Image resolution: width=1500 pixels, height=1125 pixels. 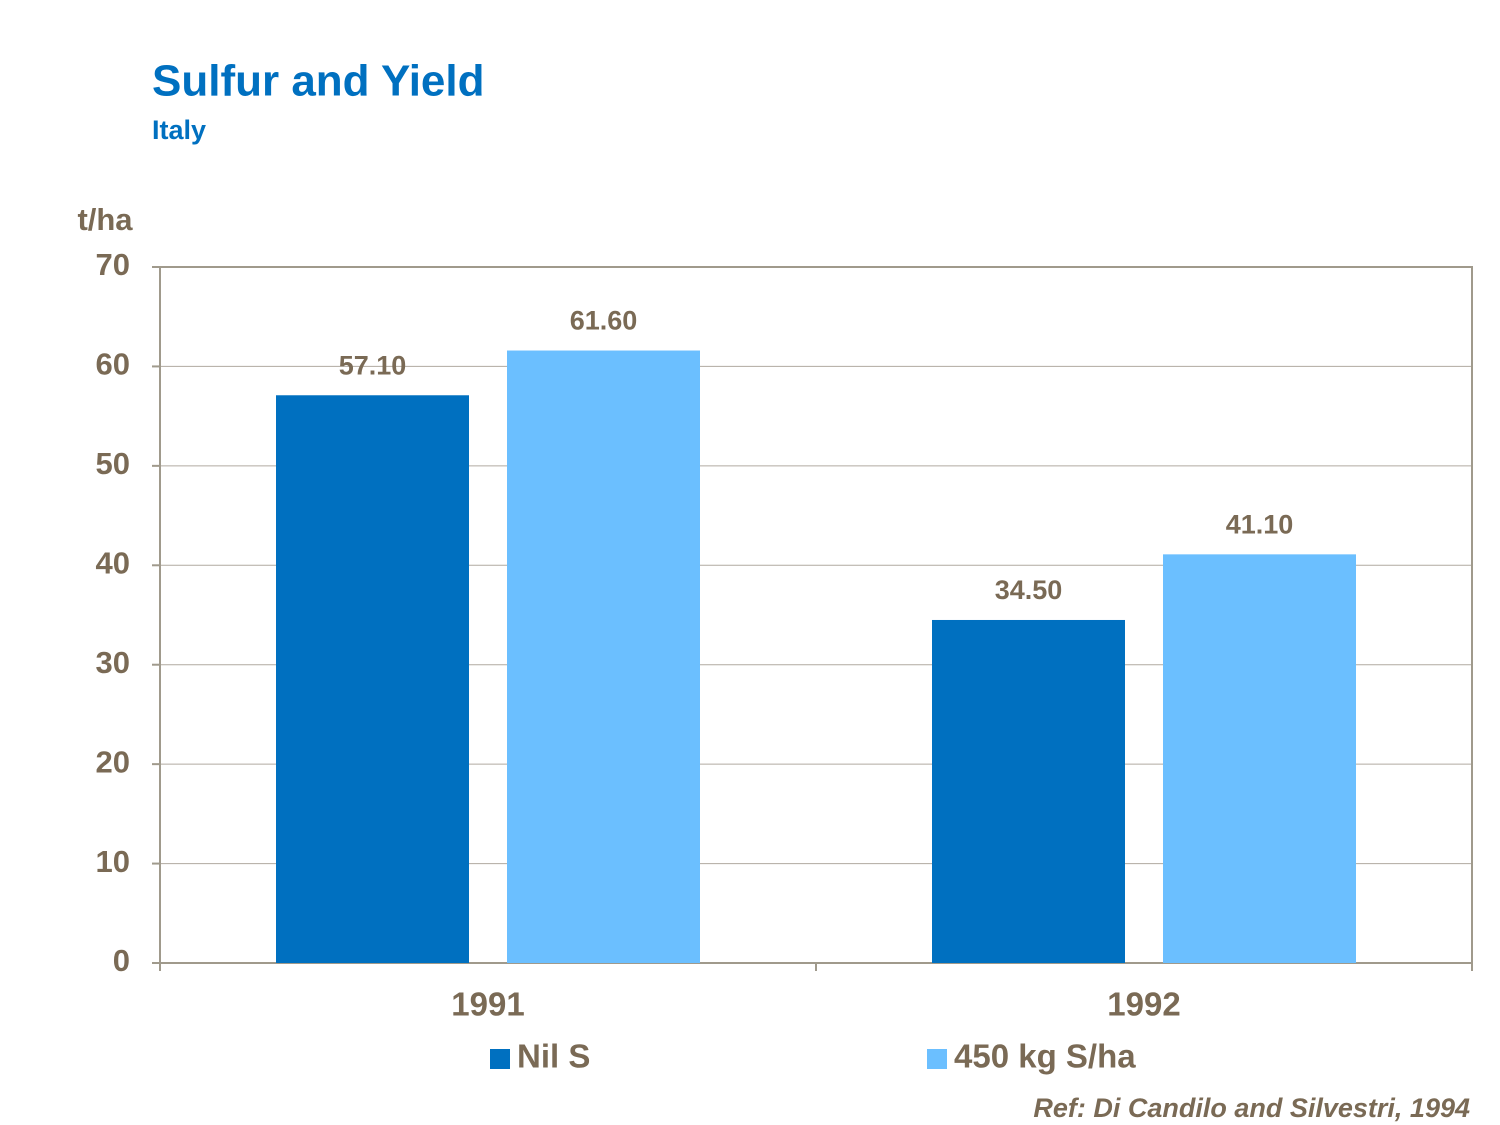 I want to click on y-axis-label: t/ha, so click(x=105, y=219).